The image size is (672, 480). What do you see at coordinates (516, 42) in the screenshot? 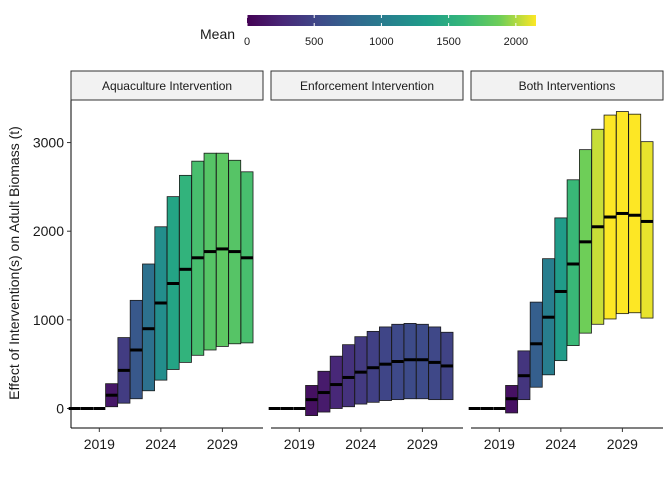
I see `legend-tick-label: 2000` at bounding box center [516, 42].